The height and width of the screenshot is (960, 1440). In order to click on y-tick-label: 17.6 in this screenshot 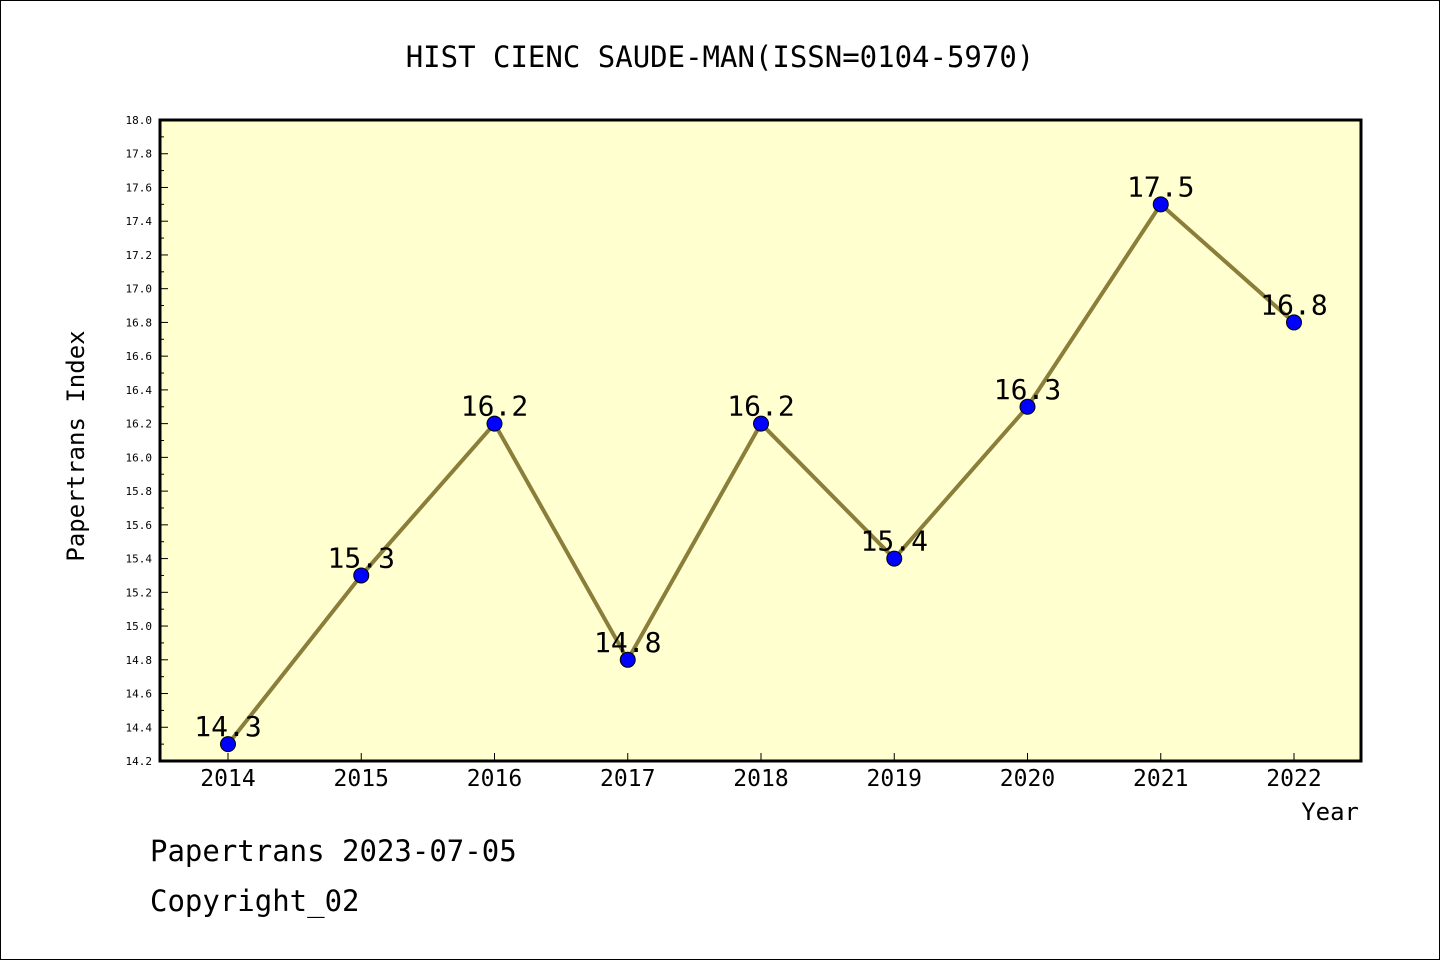, I will do `click(139, 187)`.